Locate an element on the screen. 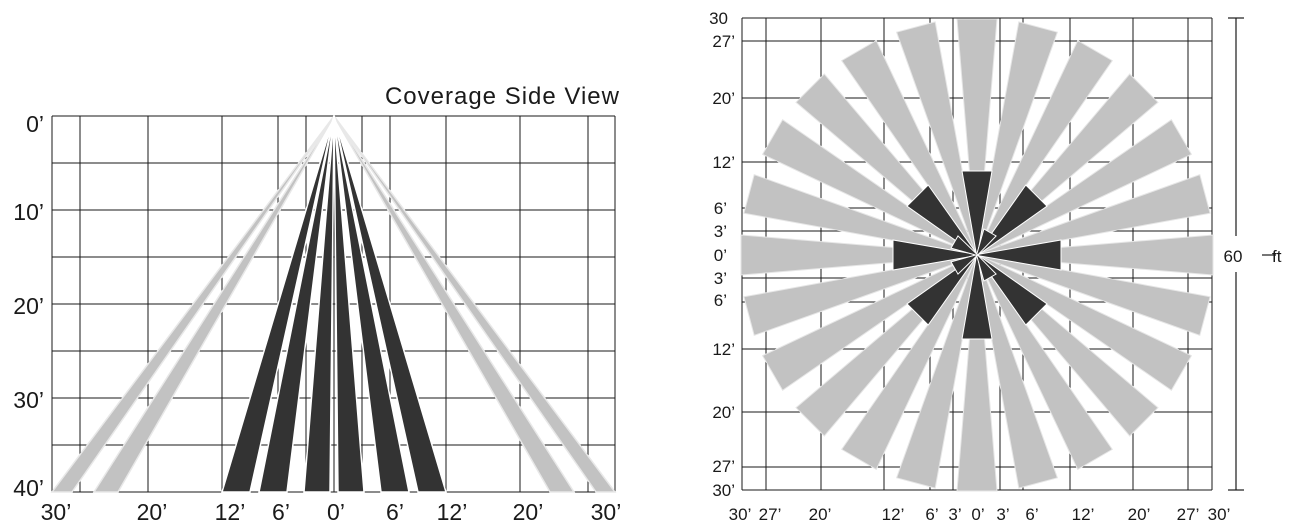 Image resolution: width=1298 pixels, height=527 pixels. side-view-x-axis-labels: 30’ 20’ 12’ 6’ 0’ 6’ 12’ 20’ 30’ is located at coordinates (331, 512).